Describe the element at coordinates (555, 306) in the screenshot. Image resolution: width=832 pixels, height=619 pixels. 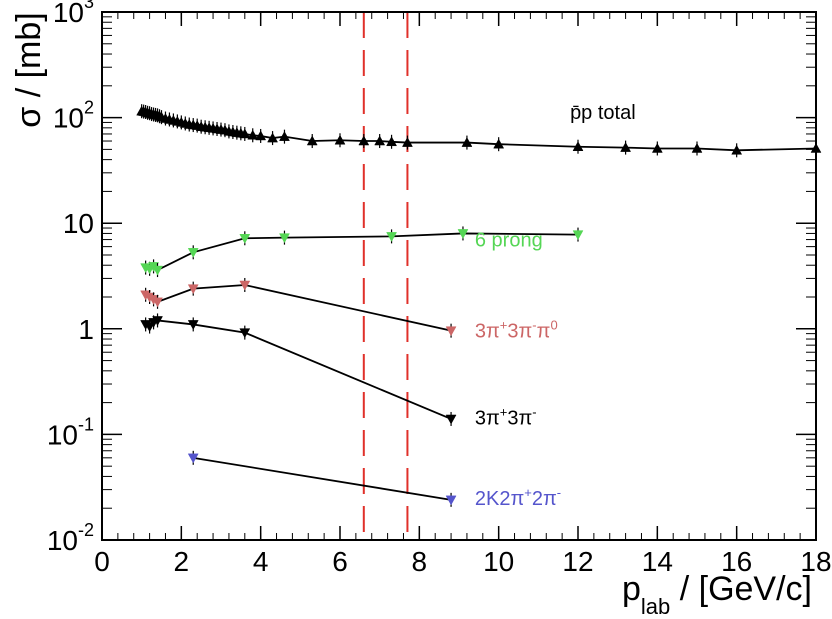
I see `series-labels: p̄p total 6 prong 3π+3π-π0 3π+3π- 2K2π+2π-` at that location.